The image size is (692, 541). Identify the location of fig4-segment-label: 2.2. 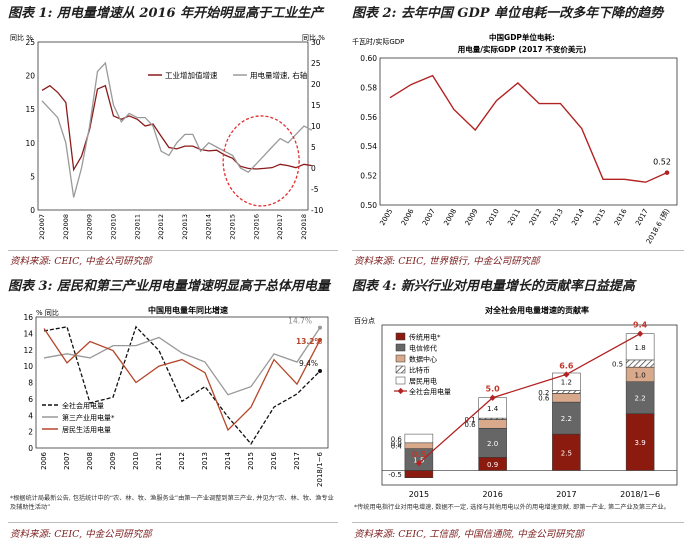
(566, 419).